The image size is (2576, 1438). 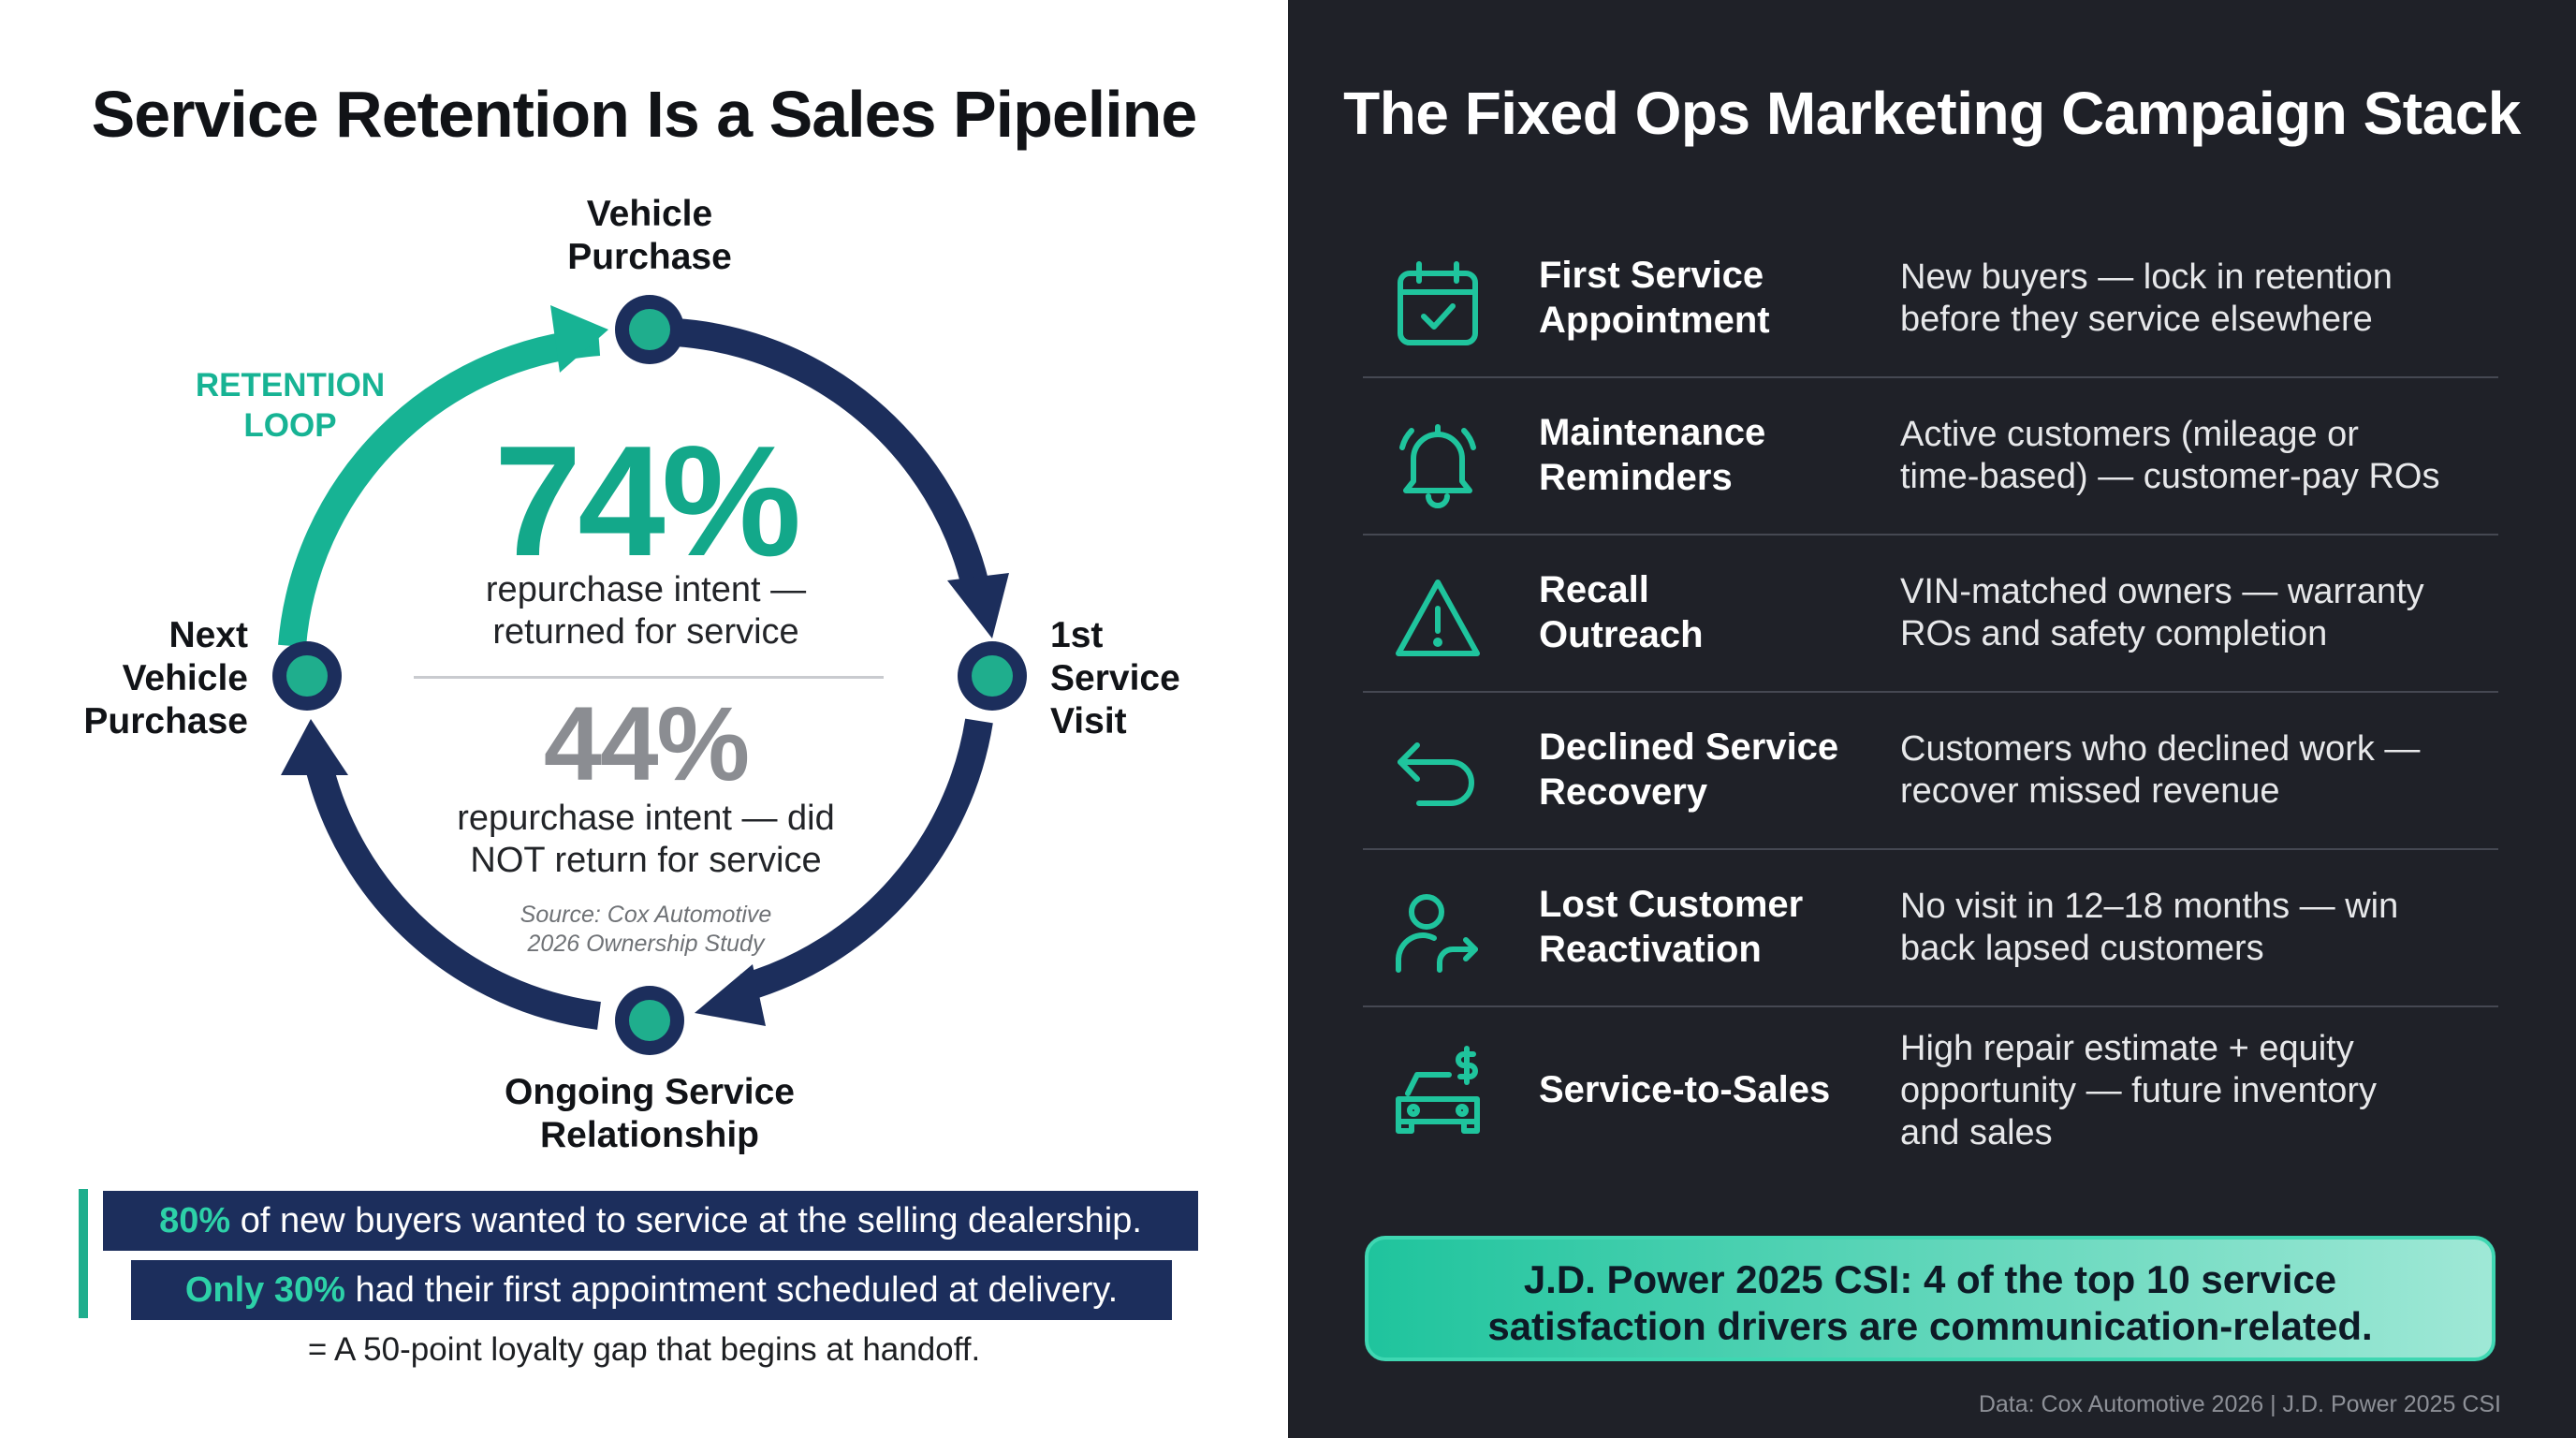 What do you see at coordinates (1671, 927) in the screenshot?
I see `campaign-name: Lost Customer Reactivation` at bounding box center [1671, 927].